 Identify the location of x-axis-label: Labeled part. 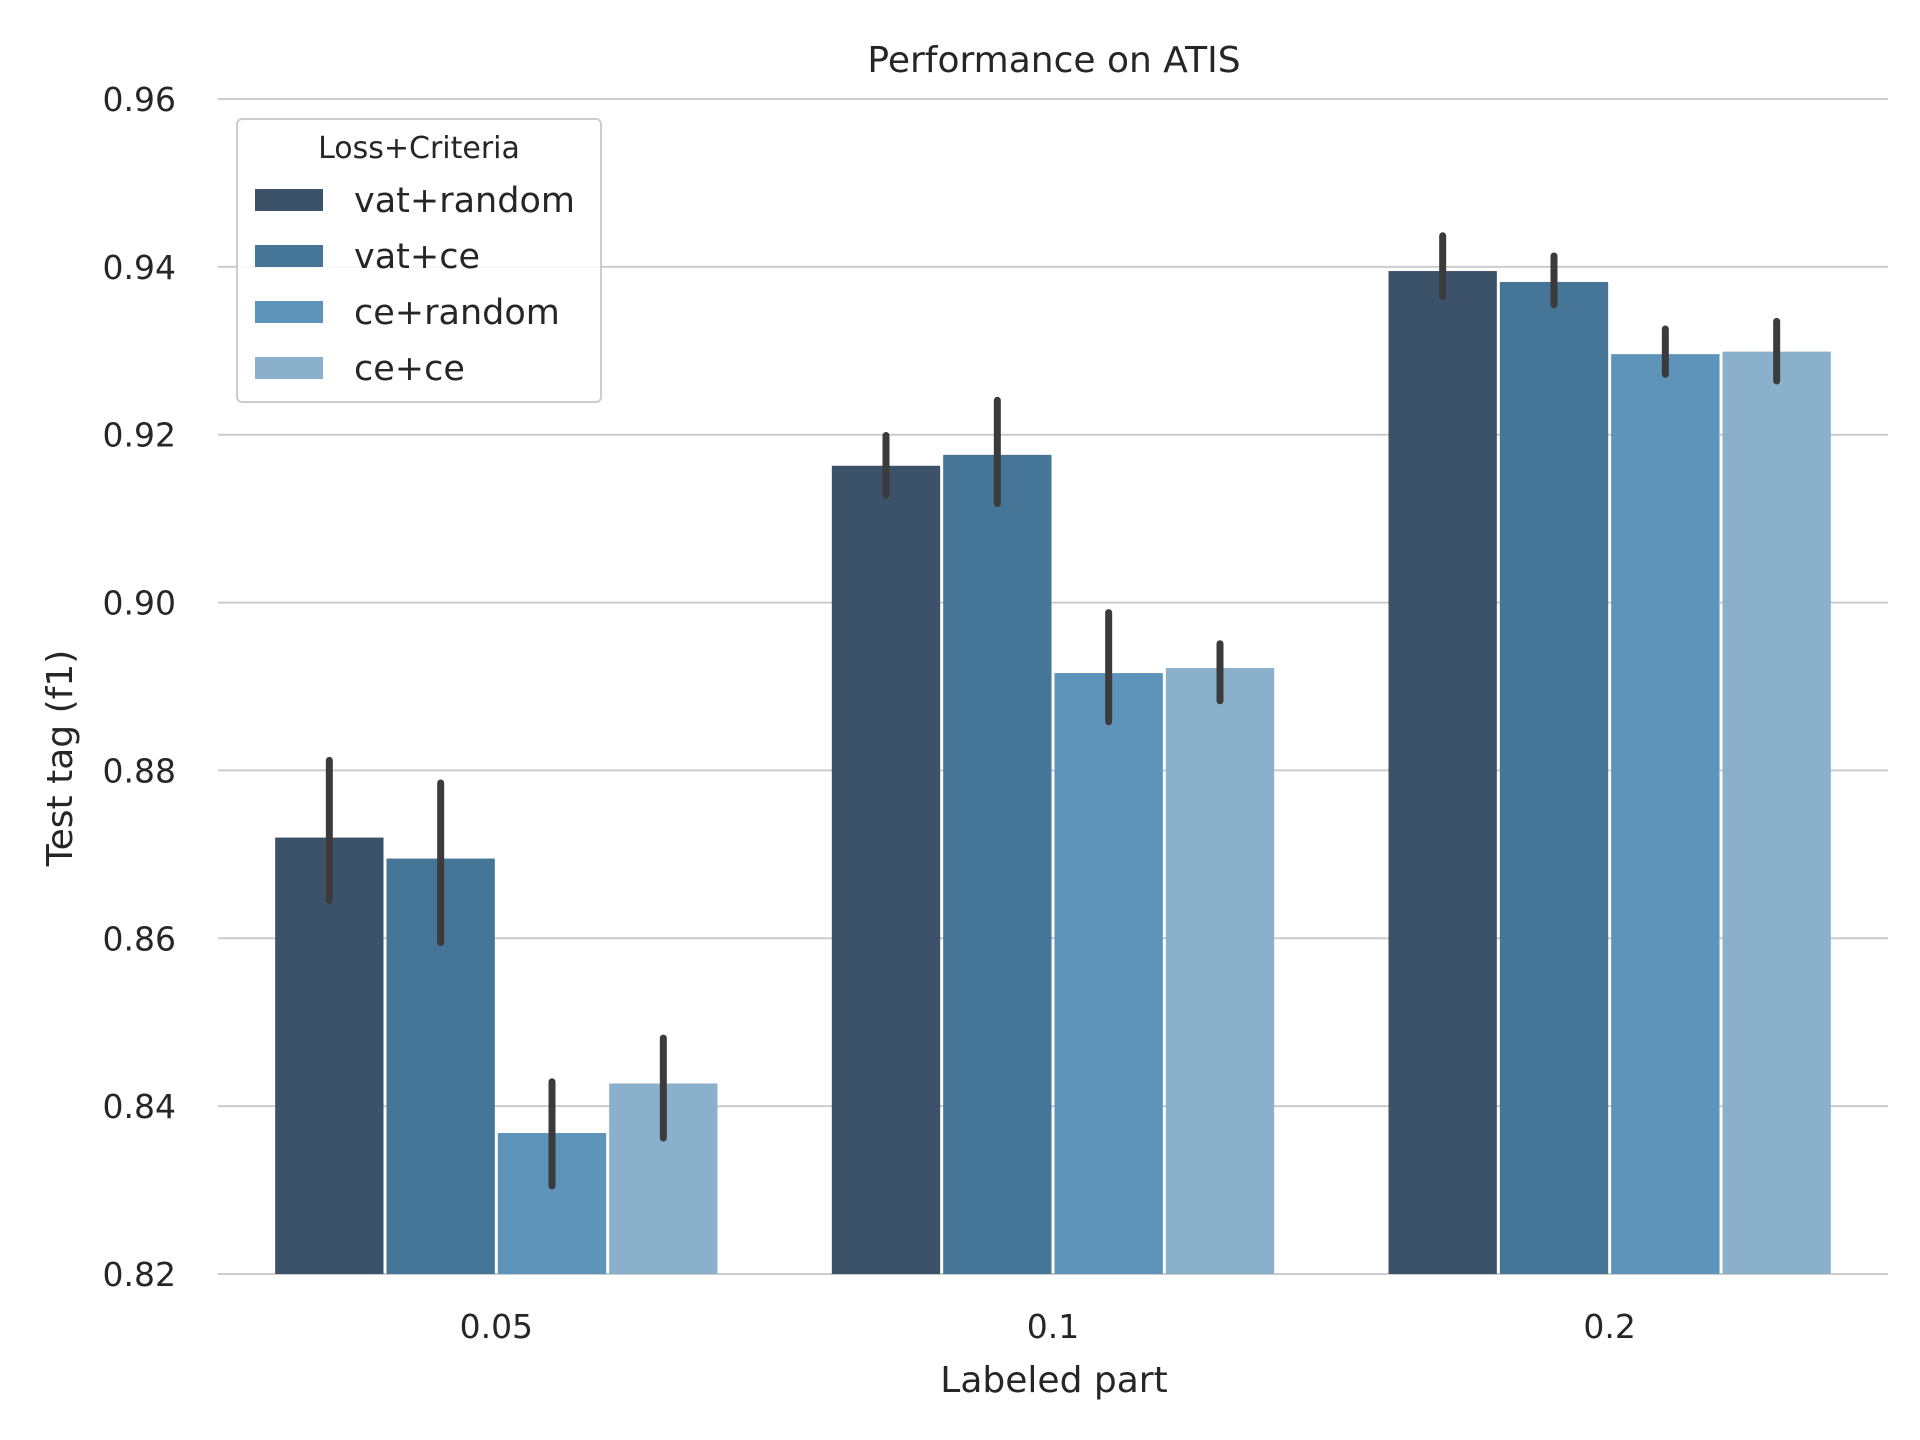
(1053, 1380).